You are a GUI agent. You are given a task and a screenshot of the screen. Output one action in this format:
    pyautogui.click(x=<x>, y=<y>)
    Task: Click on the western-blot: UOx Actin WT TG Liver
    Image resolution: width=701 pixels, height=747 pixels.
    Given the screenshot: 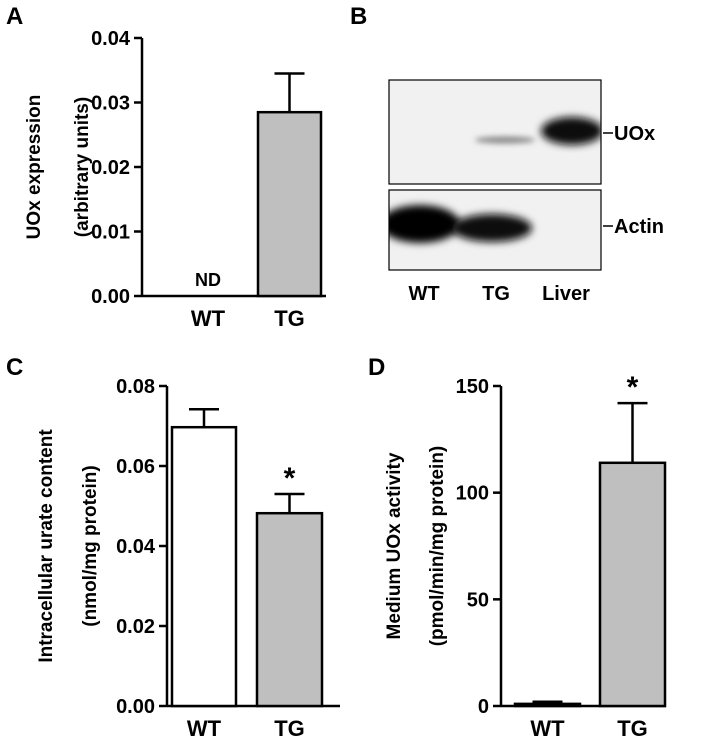 What is the action you would take?
    pyautogui.click(x=526, y=192)
    